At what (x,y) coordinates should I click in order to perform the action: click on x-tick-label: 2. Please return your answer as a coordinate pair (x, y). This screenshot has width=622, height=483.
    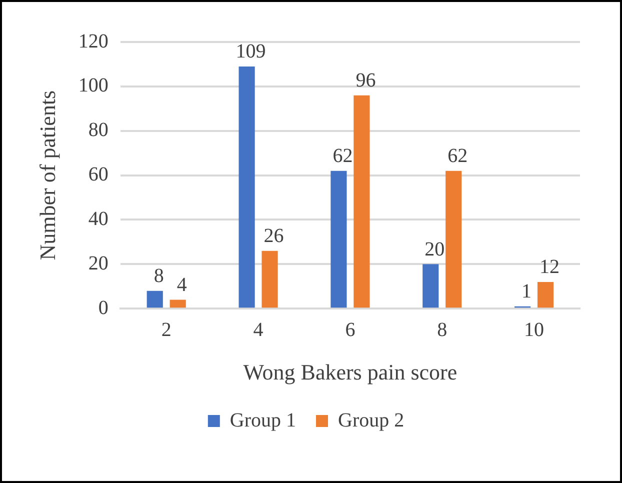
    Looking at the image, I should click on (166, 329).